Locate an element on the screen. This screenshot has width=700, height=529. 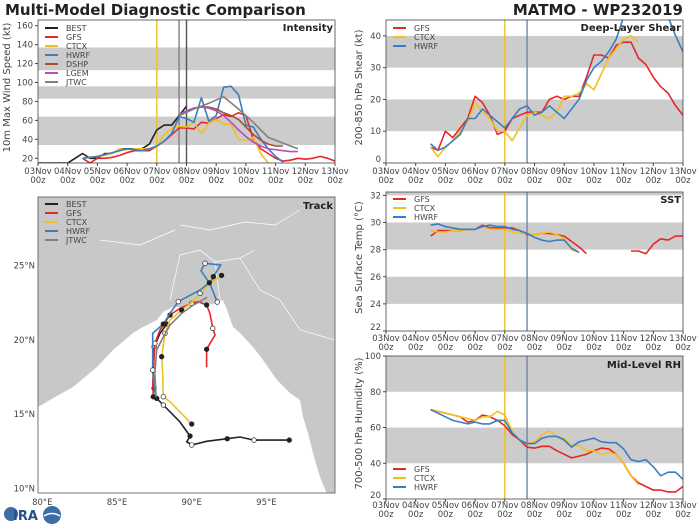
y-tick-label: 26 is located at coordinates (375, 278).